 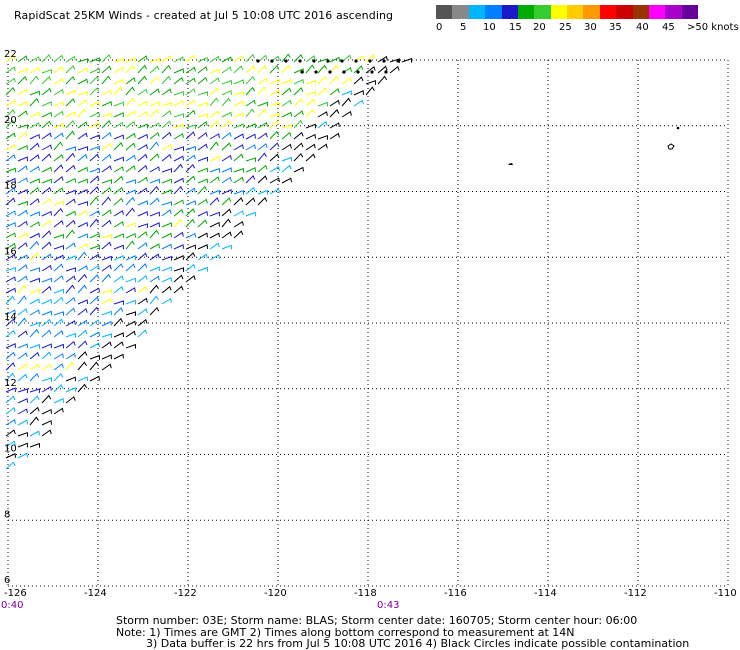 I want to click on lat-label: 14, so click(x=10, y=317).